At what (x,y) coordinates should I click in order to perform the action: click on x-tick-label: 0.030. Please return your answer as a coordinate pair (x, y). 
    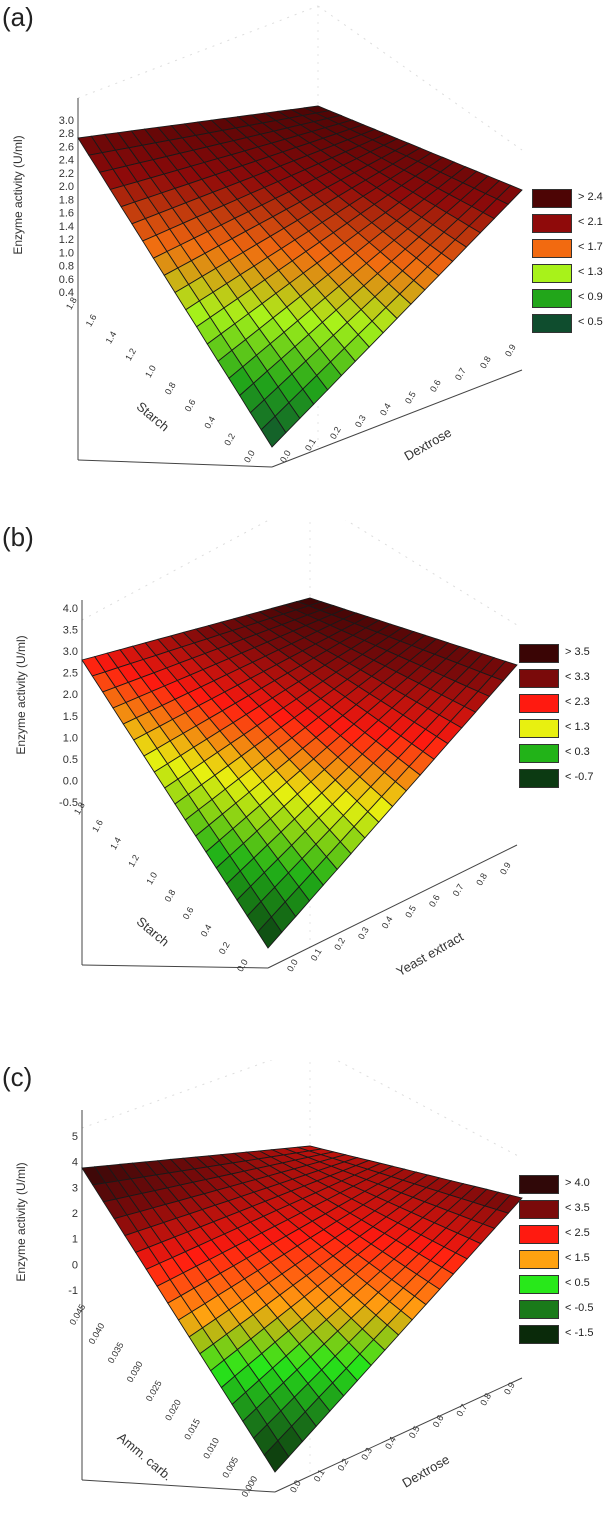
    Looking at the image, I should click on (135, 1372).